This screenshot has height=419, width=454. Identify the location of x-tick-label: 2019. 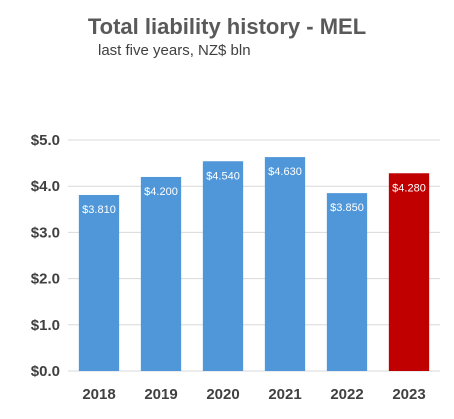
(160, 394).